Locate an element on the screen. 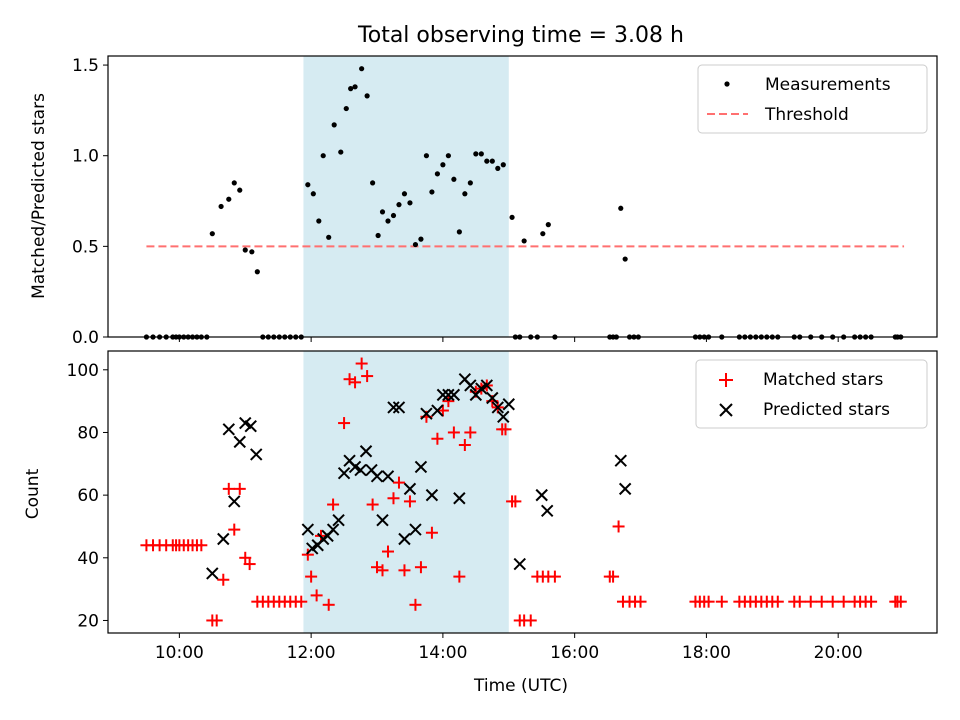 The image size is (960, 720). legend-predicted-marker is located at coordinates (726, 410).